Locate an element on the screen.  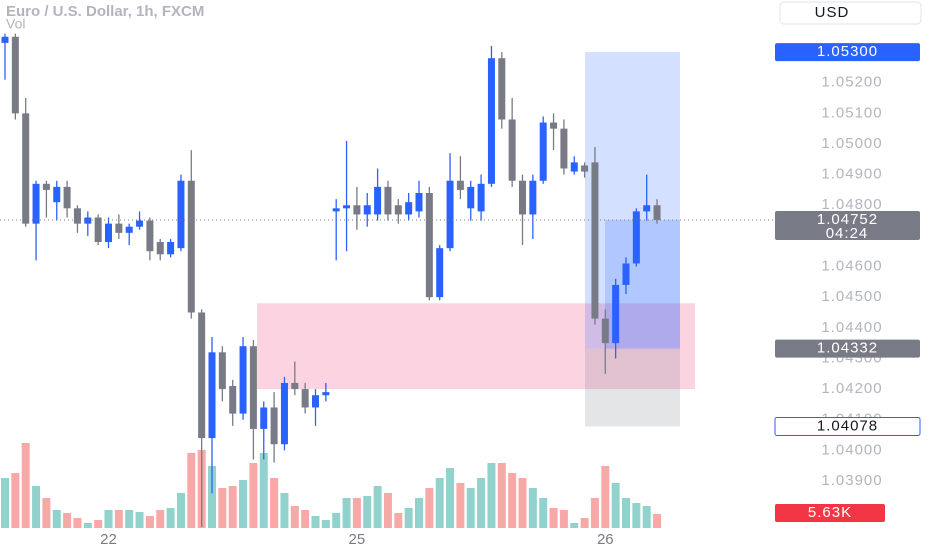
last-price-label-bg is located at coordinates (847, 225).